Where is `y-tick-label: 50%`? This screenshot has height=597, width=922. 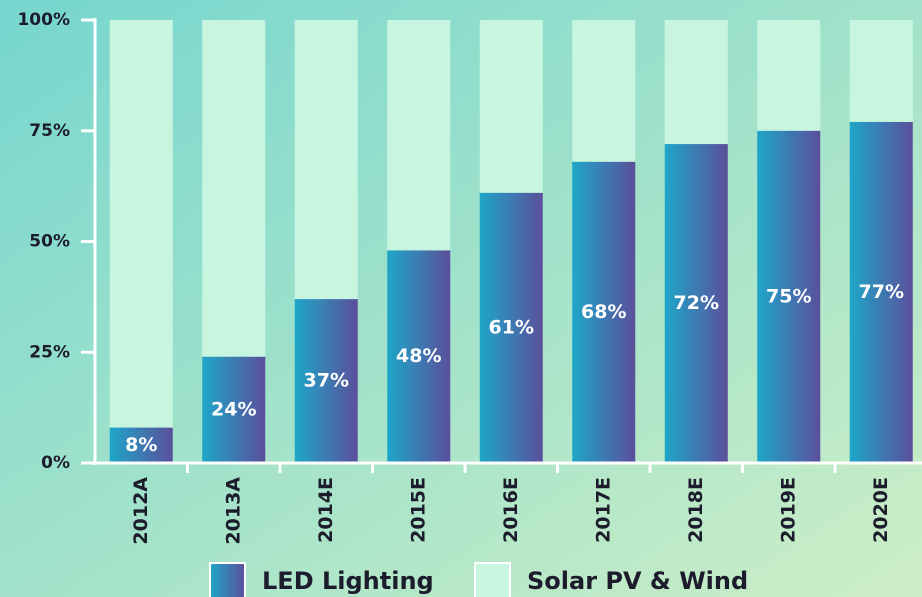
y-tick-label: 50% is located at coordinates (49, 242).